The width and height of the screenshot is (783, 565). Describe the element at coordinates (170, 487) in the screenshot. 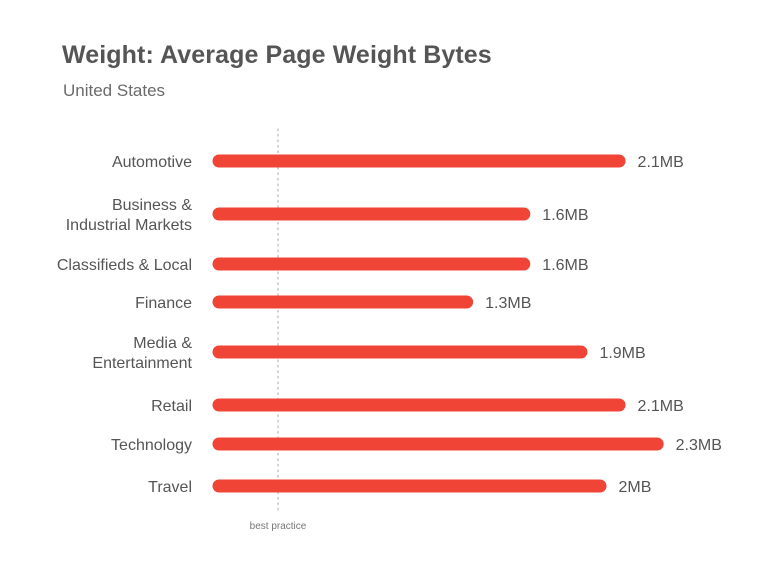

I see `category-label: Travel` at that location.